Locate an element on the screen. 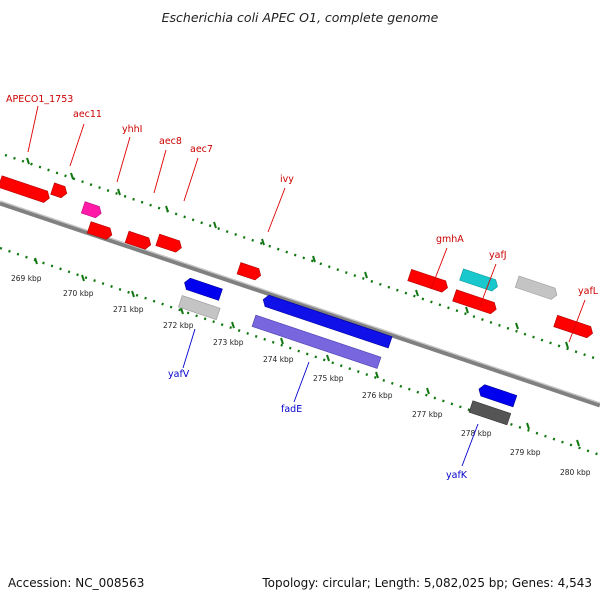 The height and width of the screenshot is (600, 600). gene-label-reverse: fadE is located at coordinates (291, 409).